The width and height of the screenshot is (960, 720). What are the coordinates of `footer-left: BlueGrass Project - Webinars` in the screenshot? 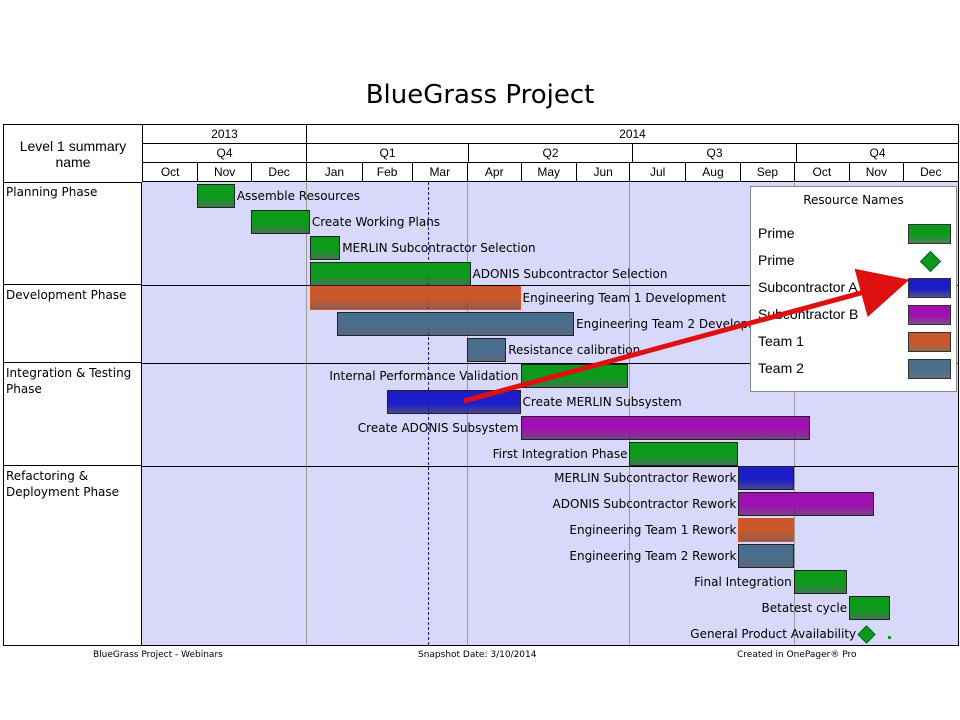 It's located at (158, 655).